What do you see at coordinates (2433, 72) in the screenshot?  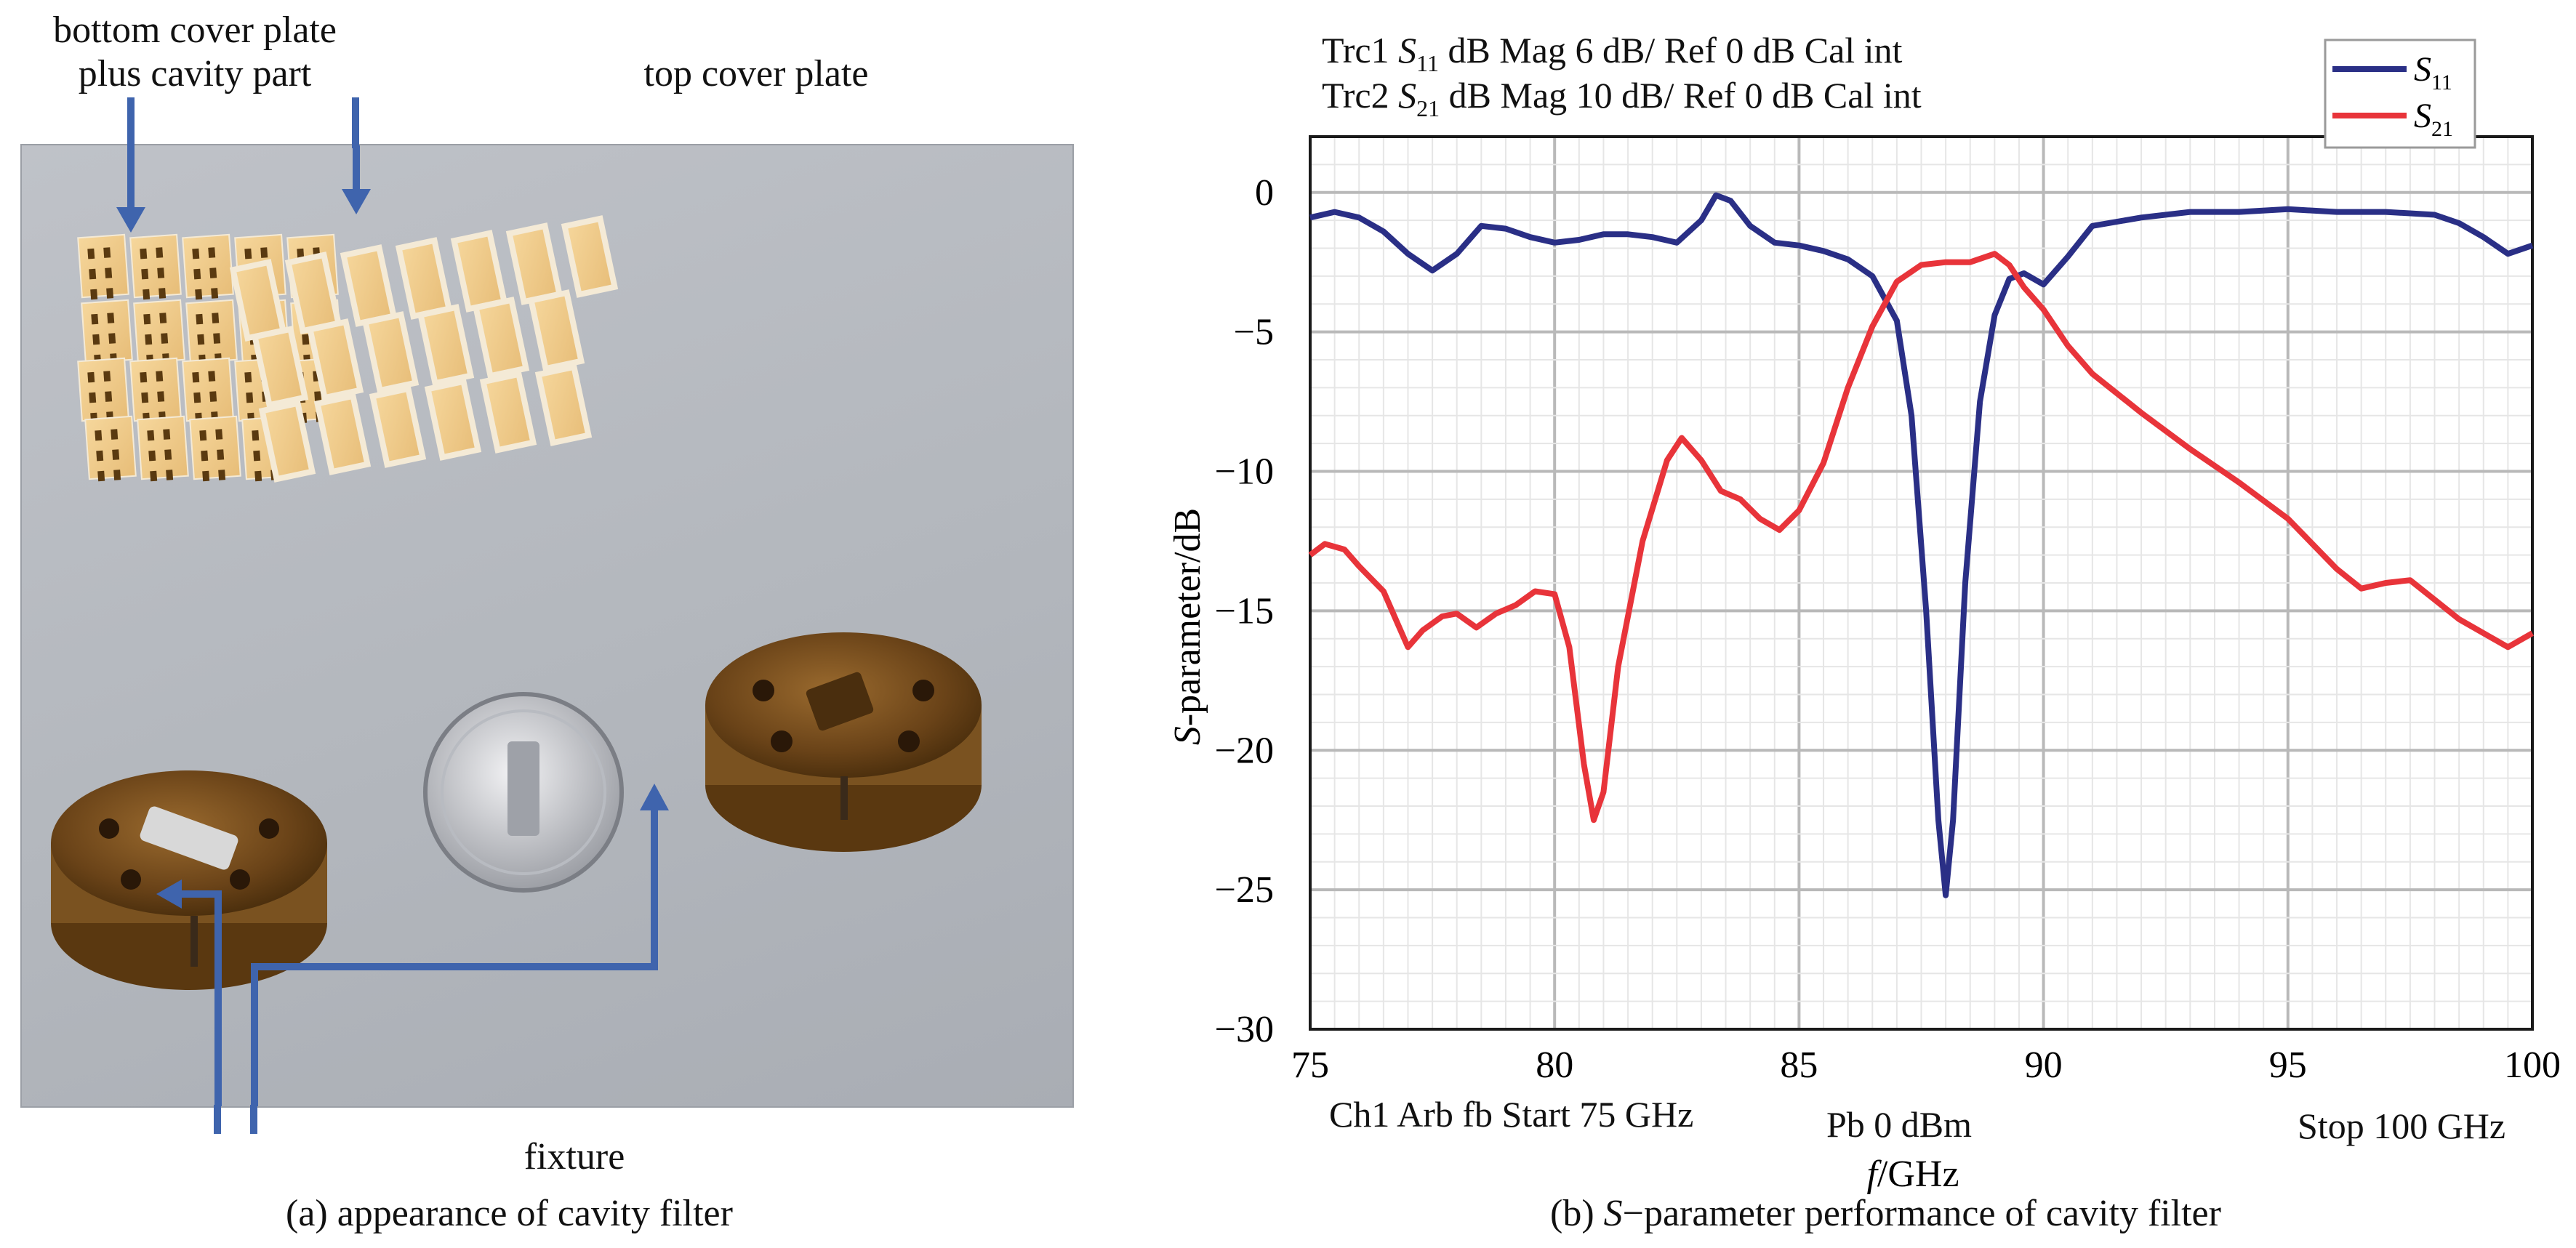 I see `legend-label-s11: S11` at bounding box center [2433, 72].